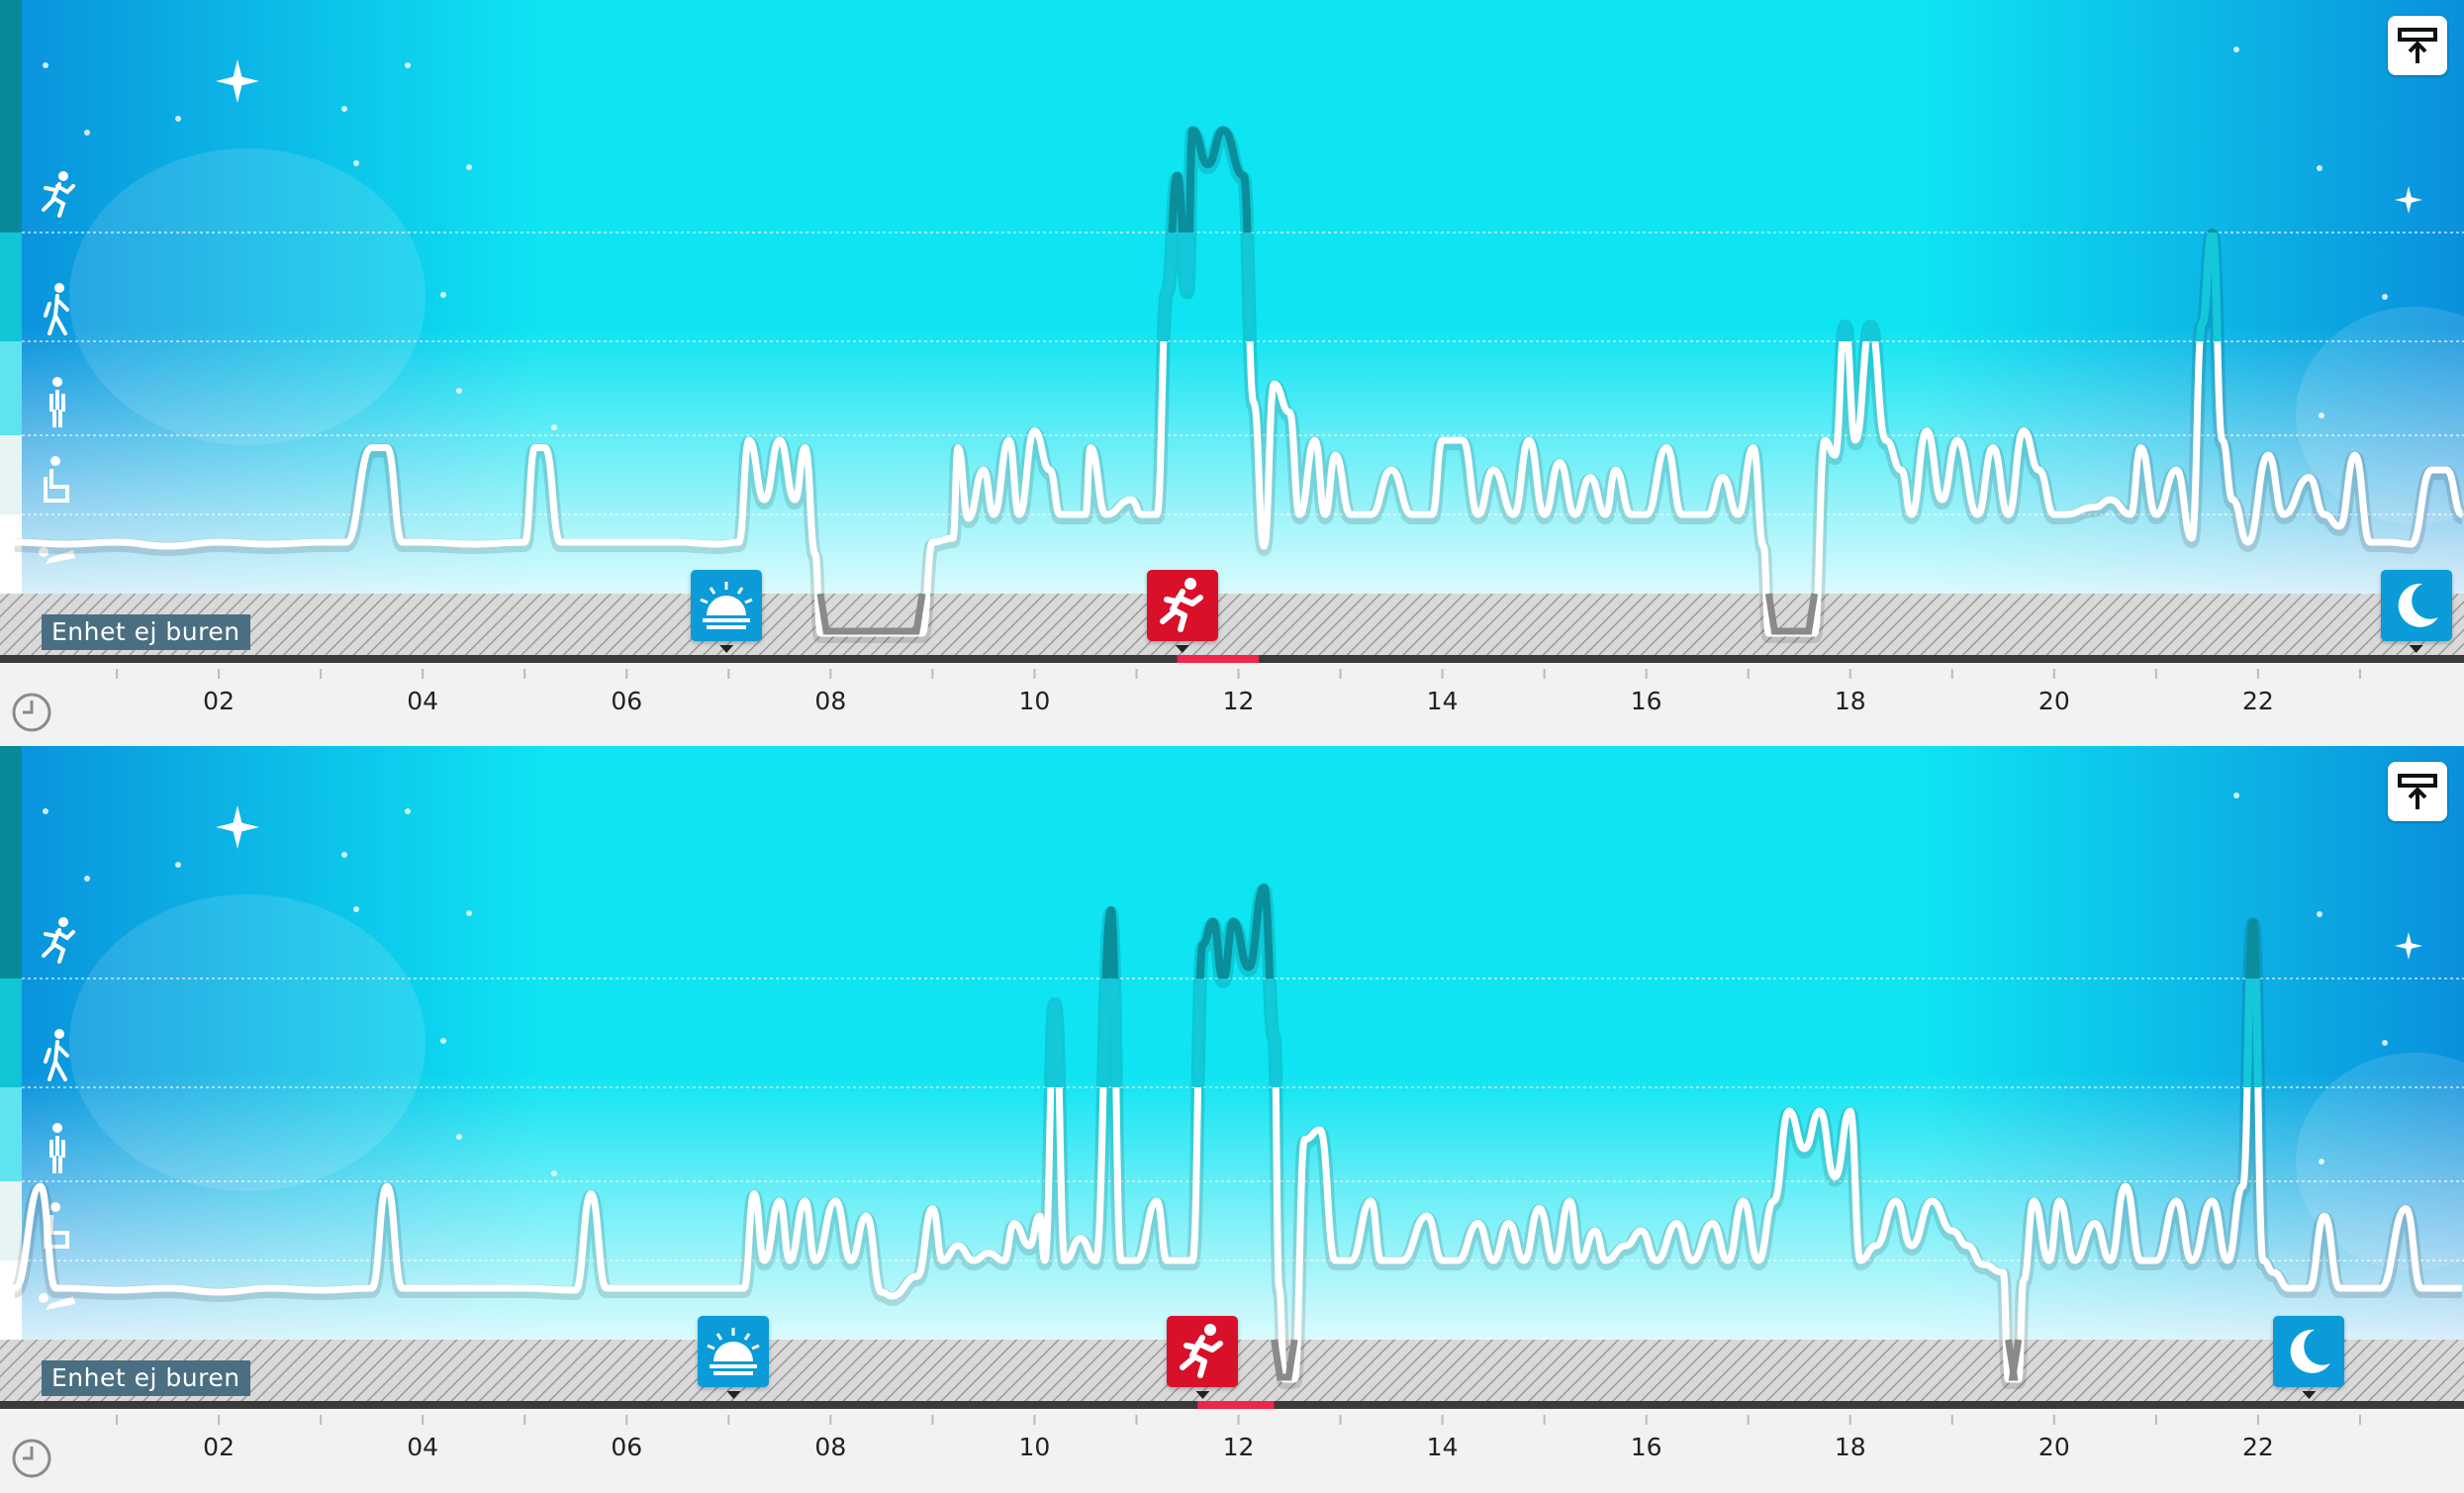 The image size is (2464, 1493). What do you see at coordinates (831, 1447) in the screenshot?
I see `time-tick-label: 08` at bounding box center [831, 1447].